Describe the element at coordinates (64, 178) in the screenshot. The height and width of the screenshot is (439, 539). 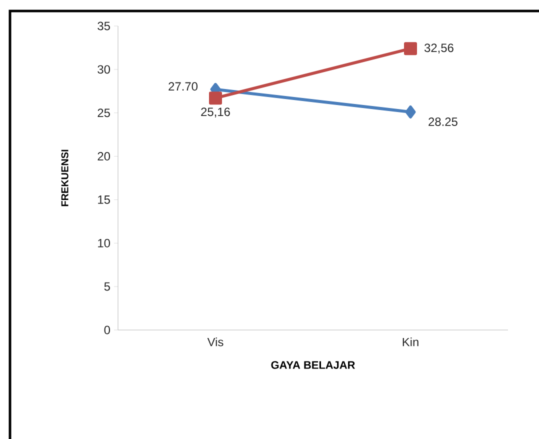
I see `y-axis-title: FREKUENSI` at that location.